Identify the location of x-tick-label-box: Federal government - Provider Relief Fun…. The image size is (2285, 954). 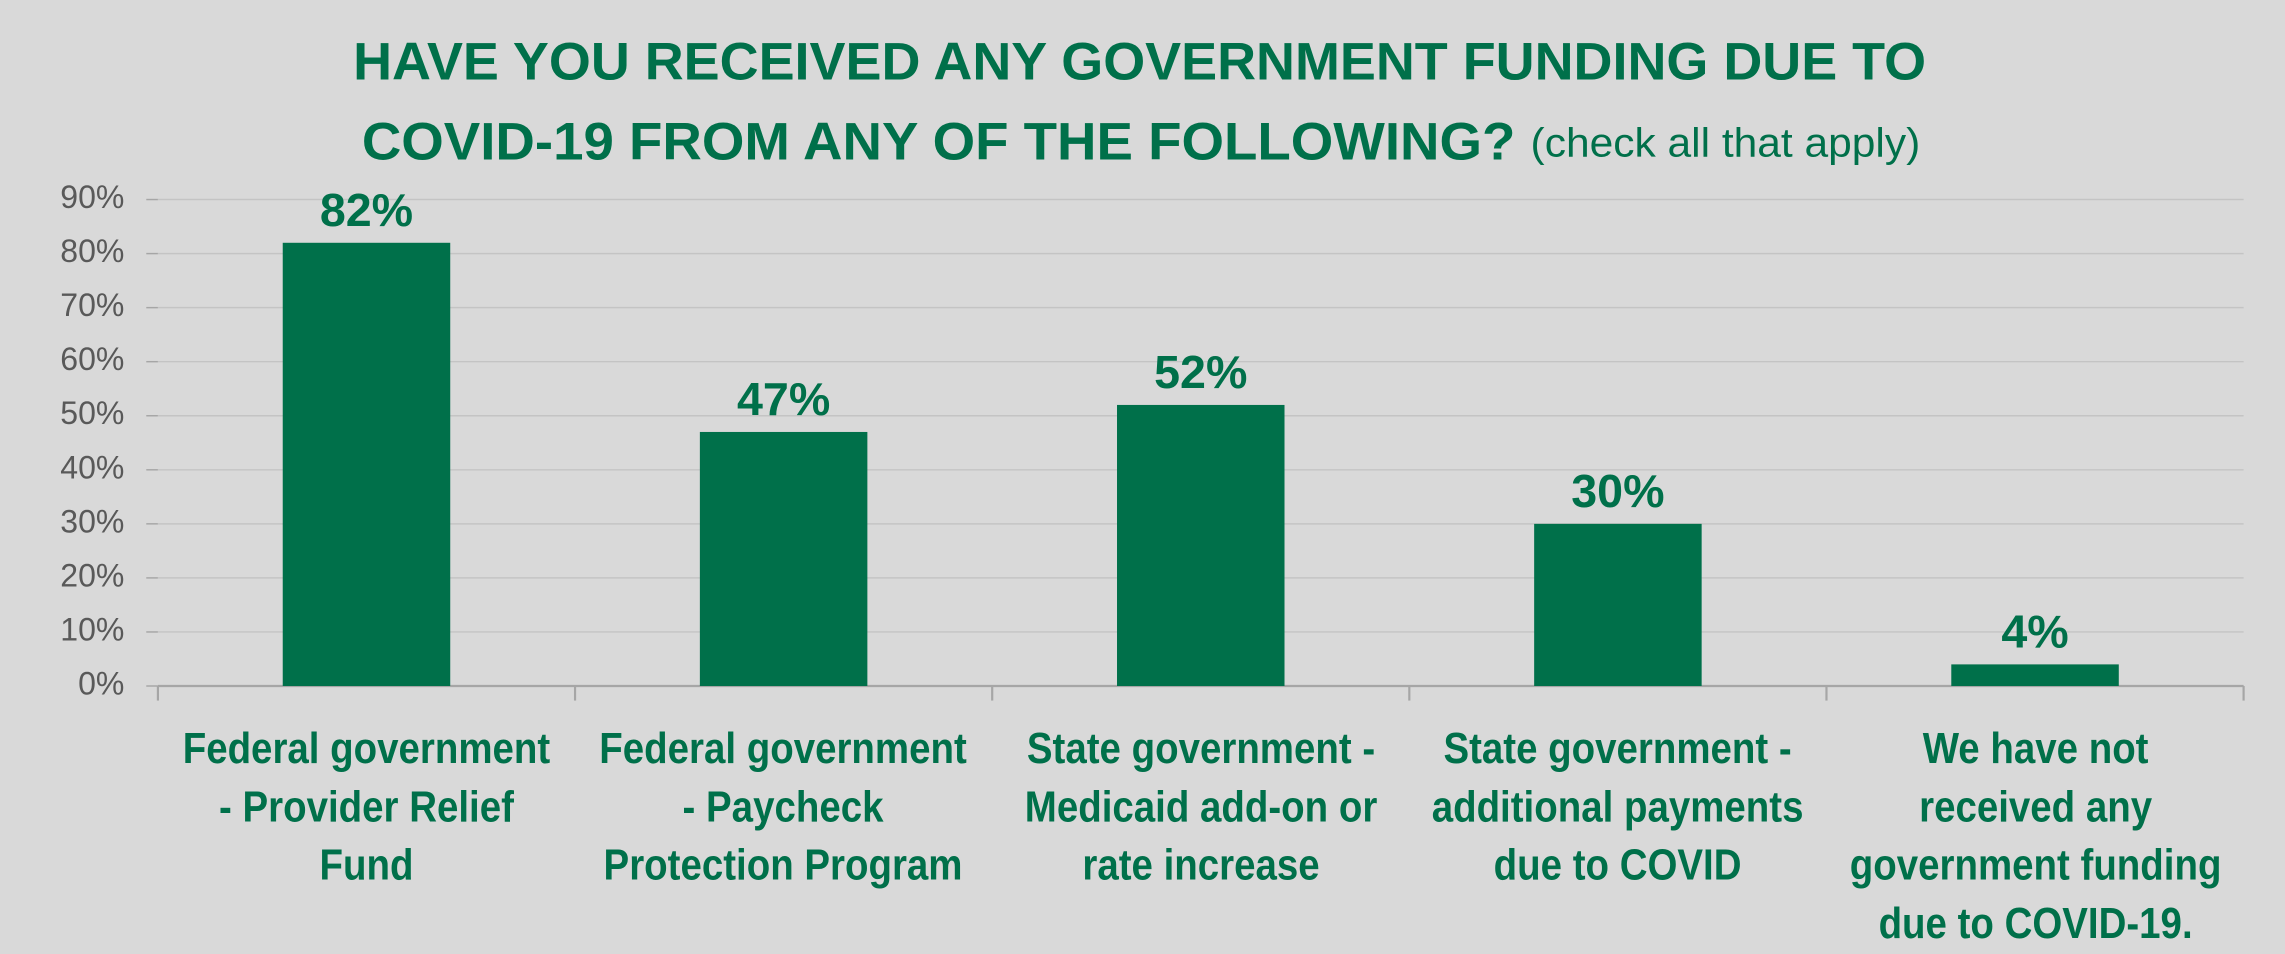
(366, 807).